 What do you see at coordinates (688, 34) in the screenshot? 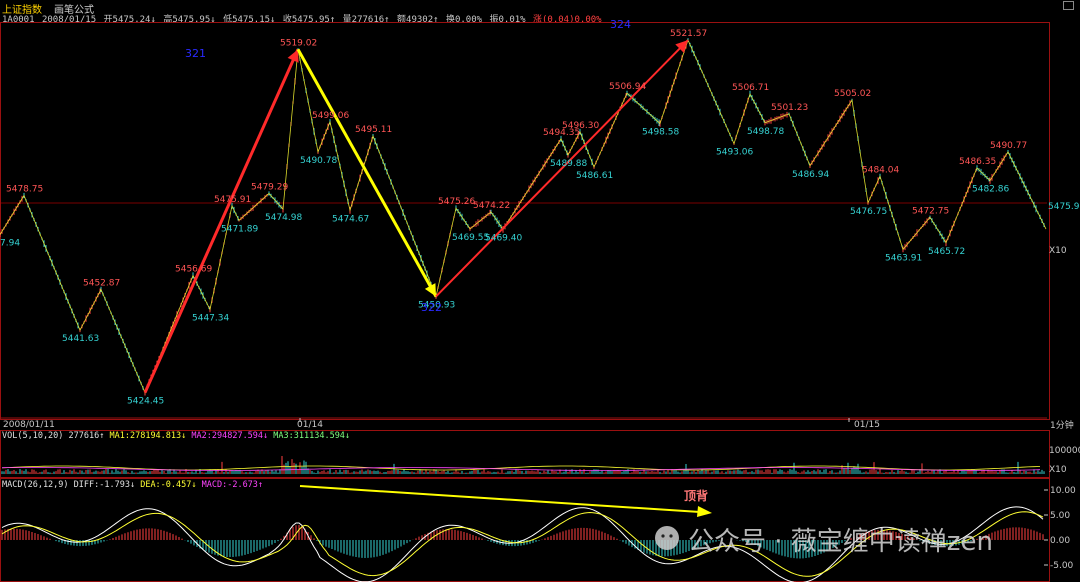
I see `pivot-label: 5521.57` at bounding box center [688, 34].